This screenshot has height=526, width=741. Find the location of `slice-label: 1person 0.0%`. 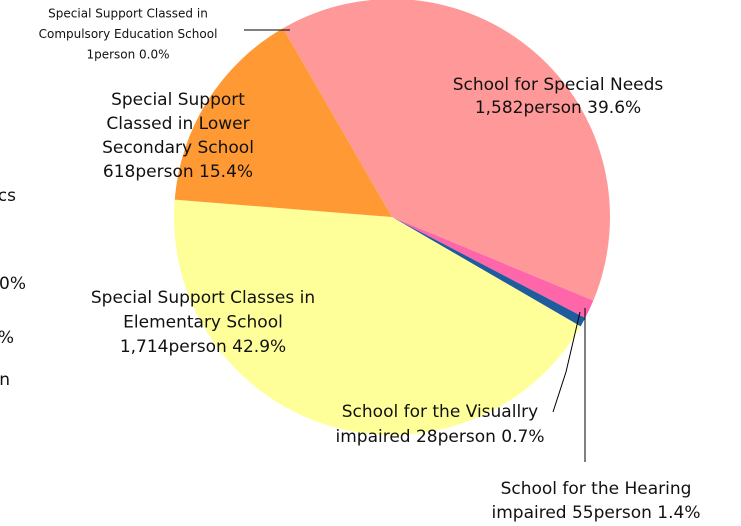

slice-label: 1person 0.0% is located at coordinates (127, 55).